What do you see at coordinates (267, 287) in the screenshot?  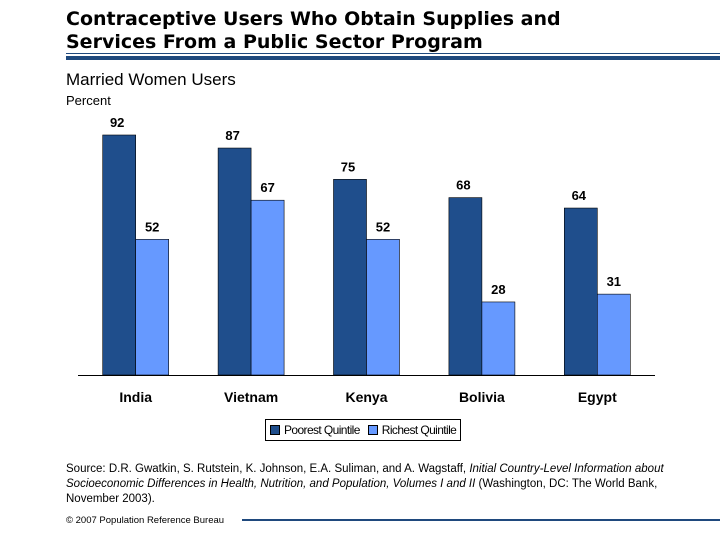 I see `bar-richest-vietnam` at bounding box center [267, 287].